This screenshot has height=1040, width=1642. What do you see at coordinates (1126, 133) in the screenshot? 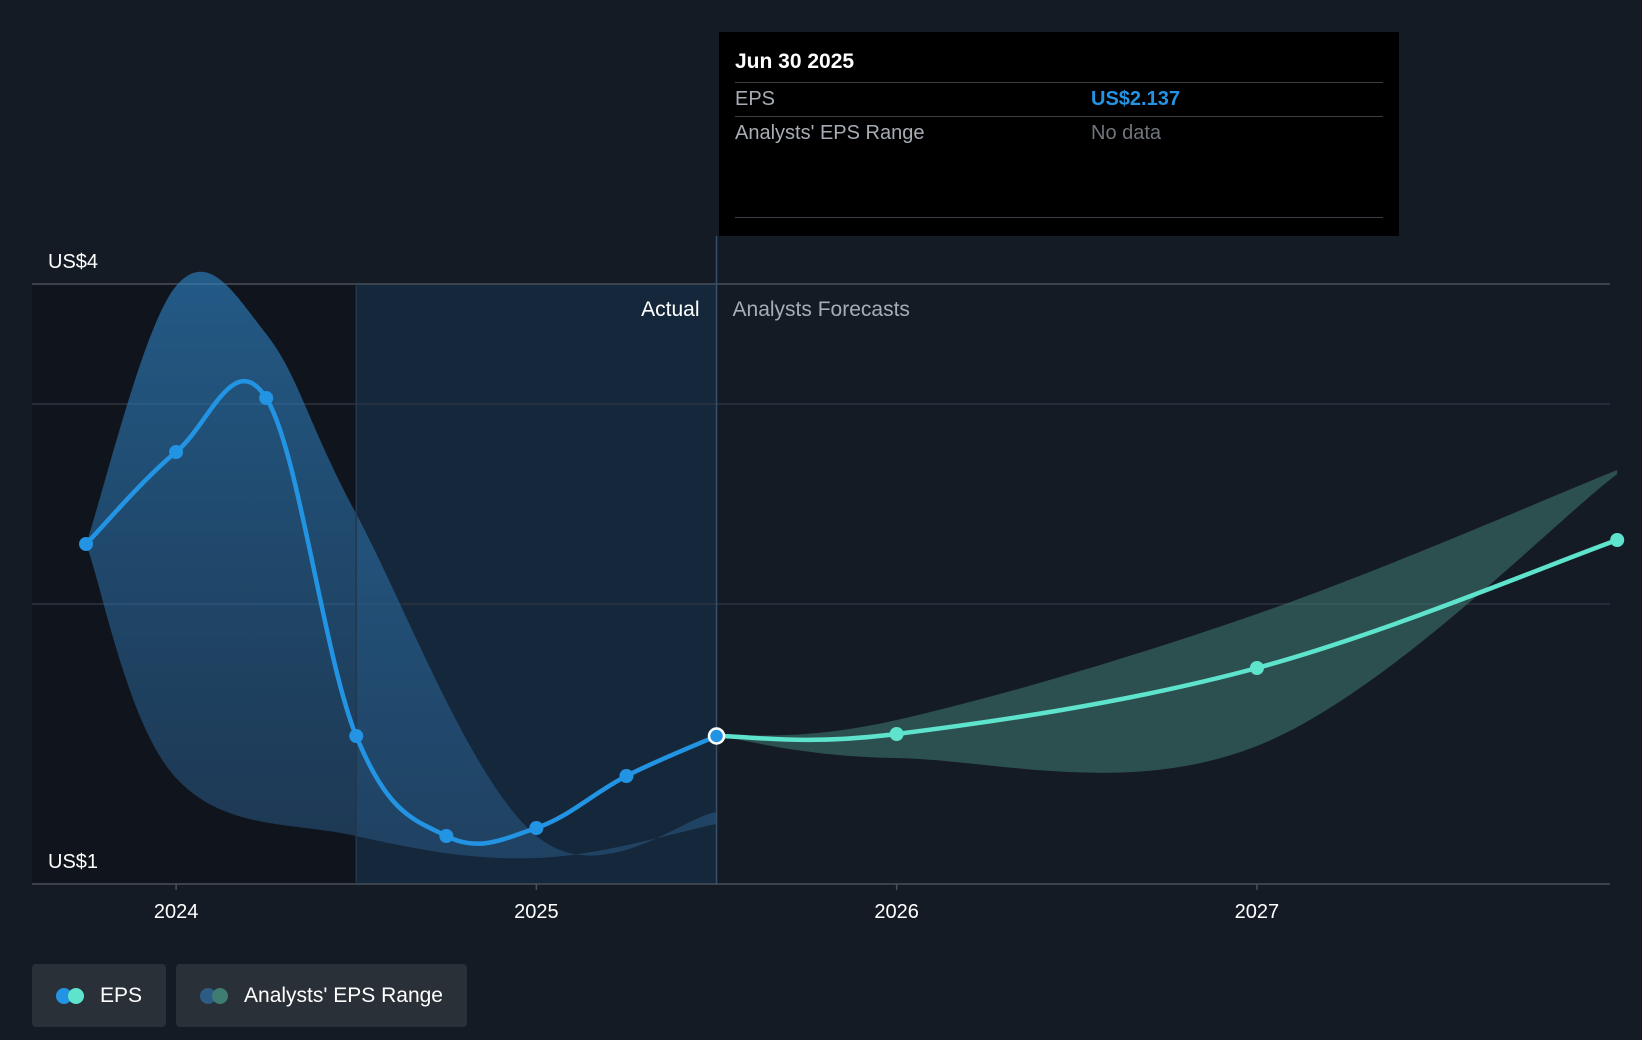
I see `tooltip-range-value: No data` at bounding box center [1126, 133].